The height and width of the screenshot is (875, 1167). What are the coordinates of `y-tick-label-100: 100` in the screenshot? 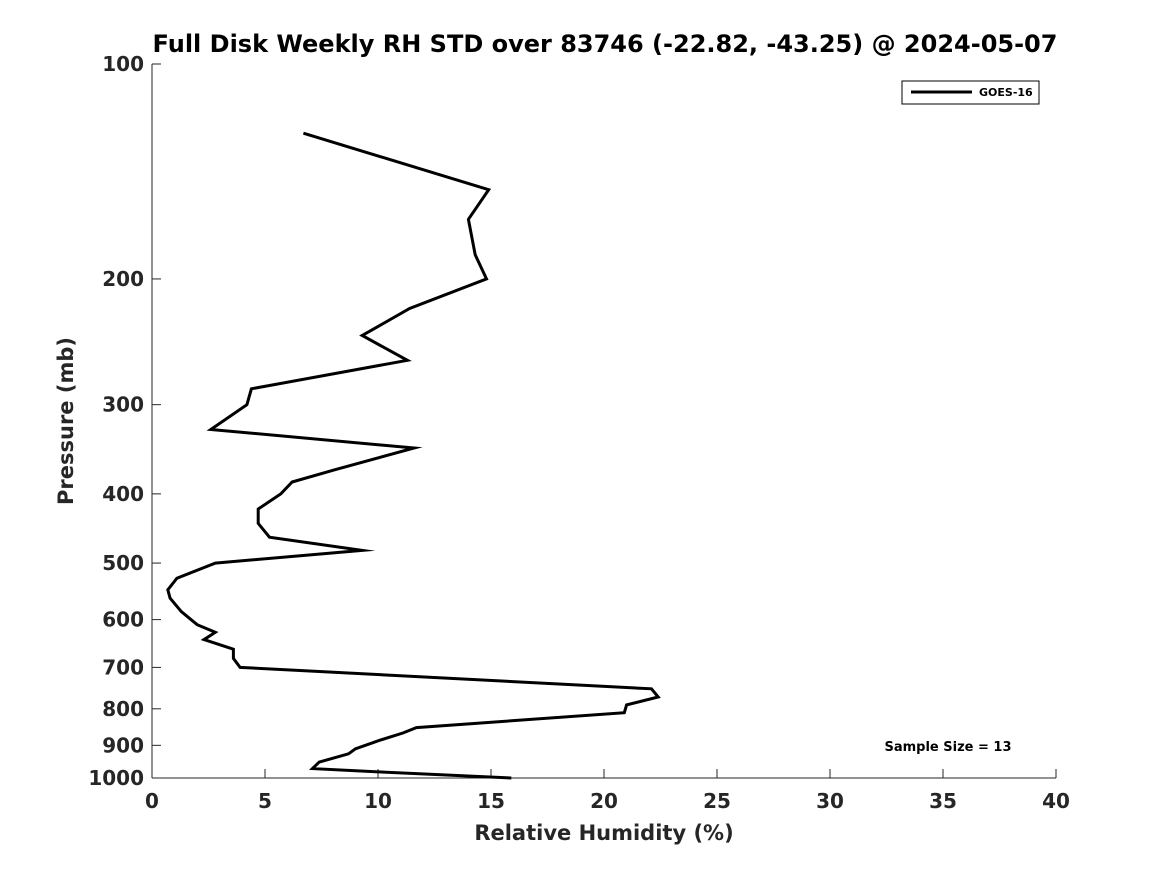 It's located at (123, 64).